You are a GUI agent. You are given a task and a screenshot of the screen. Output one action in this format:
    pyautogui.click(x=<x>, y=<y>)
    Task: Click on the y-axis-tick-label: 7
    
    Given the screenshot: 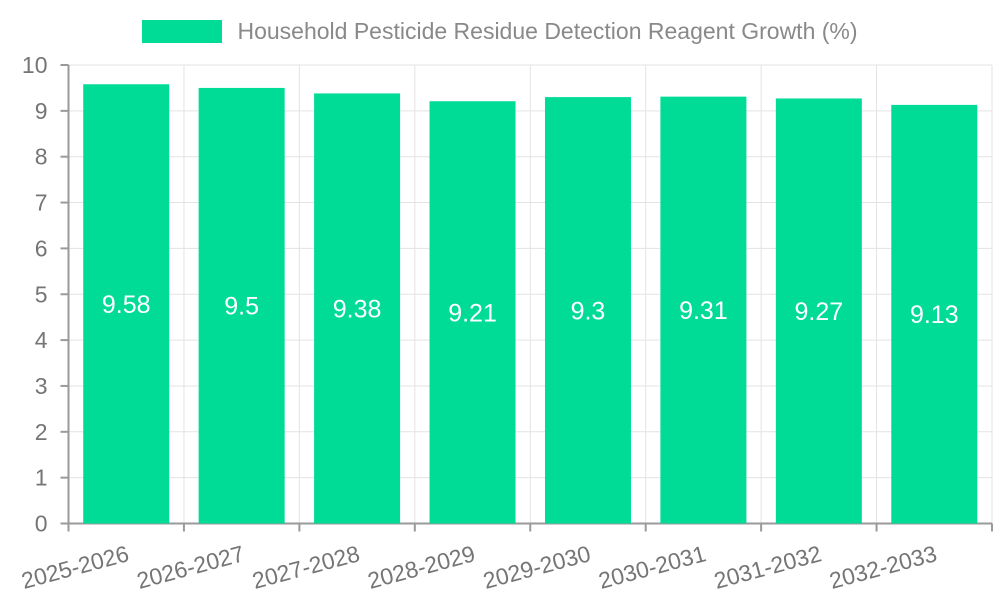 What is the action you would take?
    pyautogui.click(x=41, y=203)
    